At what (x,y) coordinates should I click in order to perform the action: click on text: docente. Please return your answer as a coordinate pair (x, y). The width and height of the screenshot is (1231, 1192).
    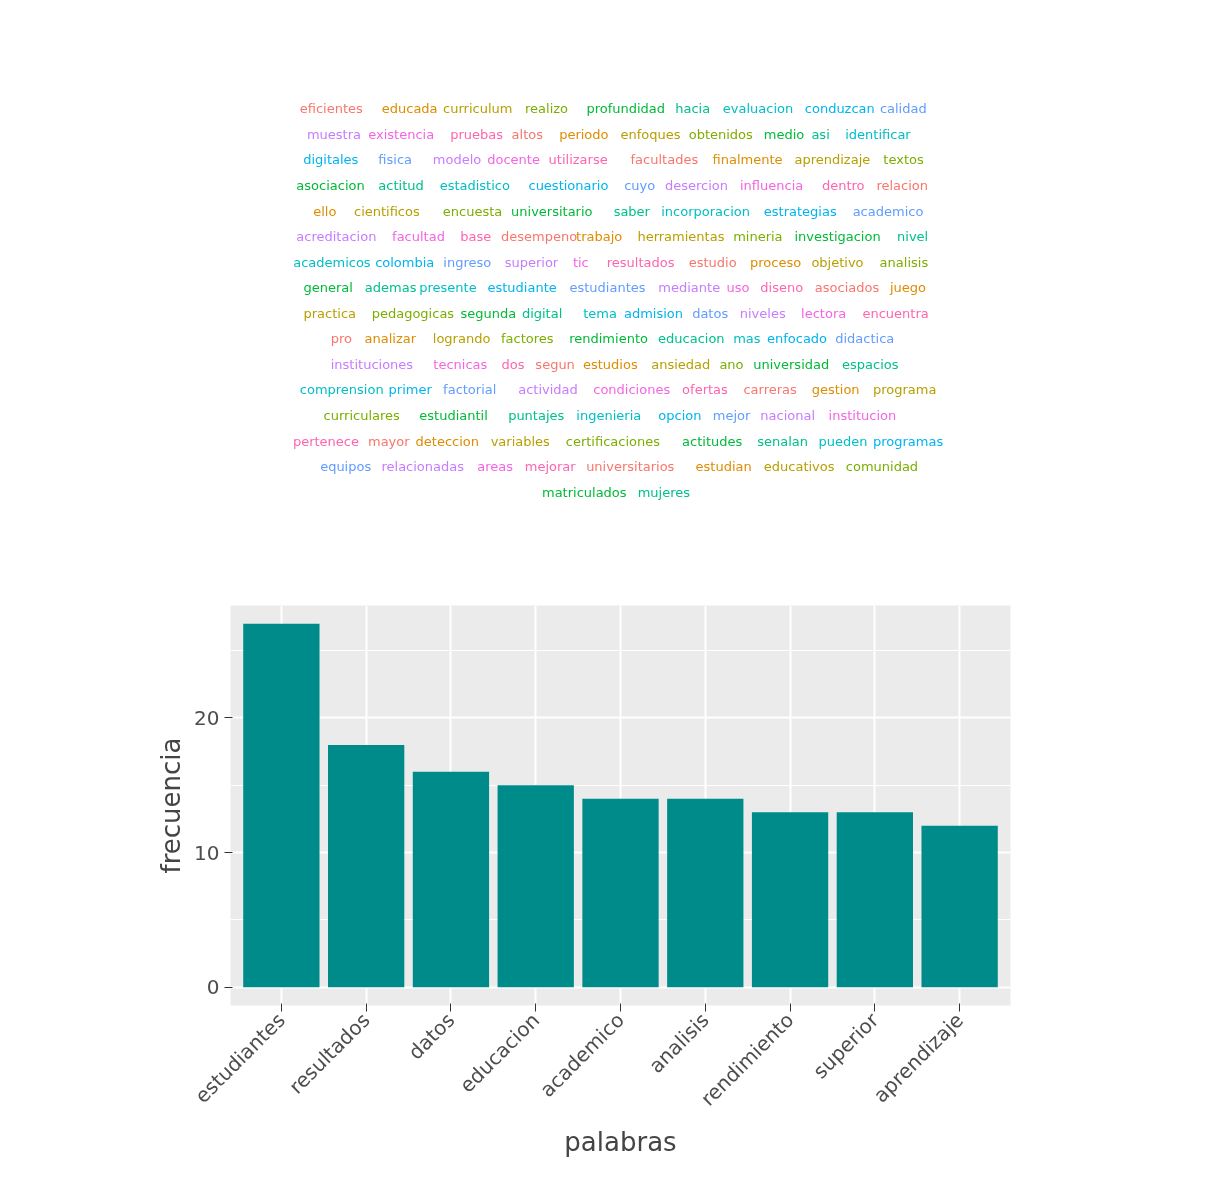
    Looking at the image, I should click on (513, 160).